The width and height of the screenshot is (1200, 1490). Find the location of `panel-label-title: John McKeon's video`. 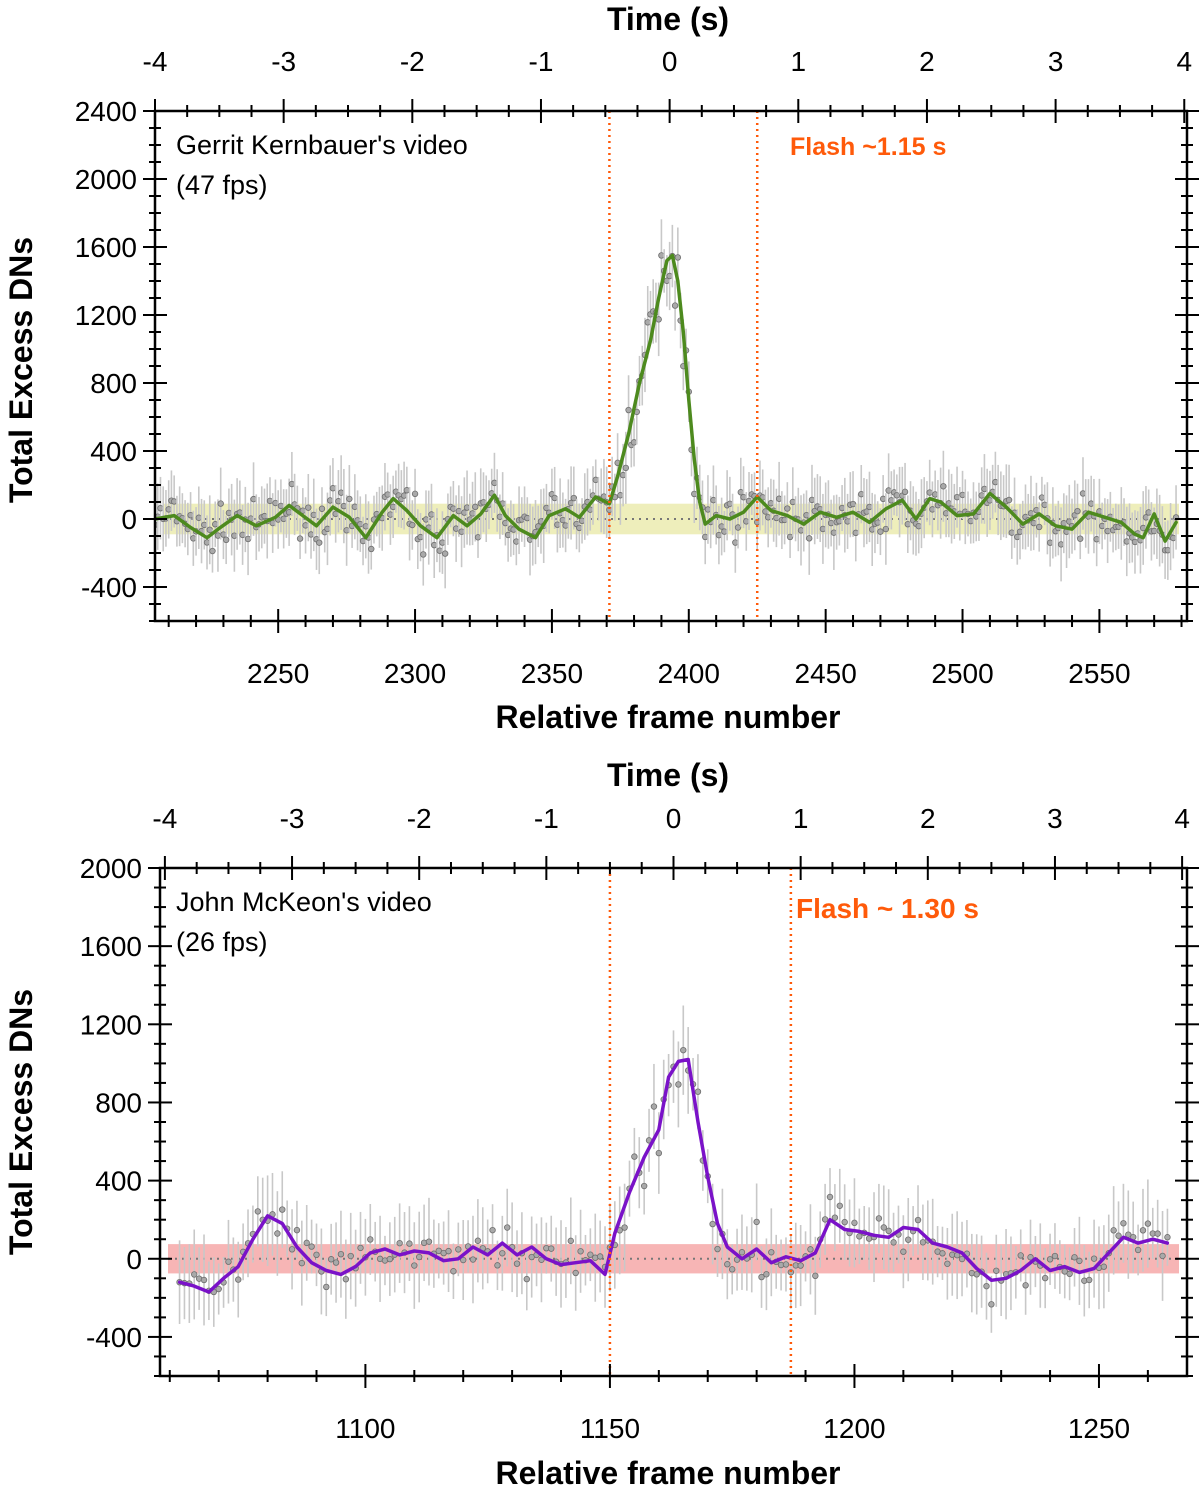

panel-label-title: John McKeon's video is located at coordinates (304, 902).